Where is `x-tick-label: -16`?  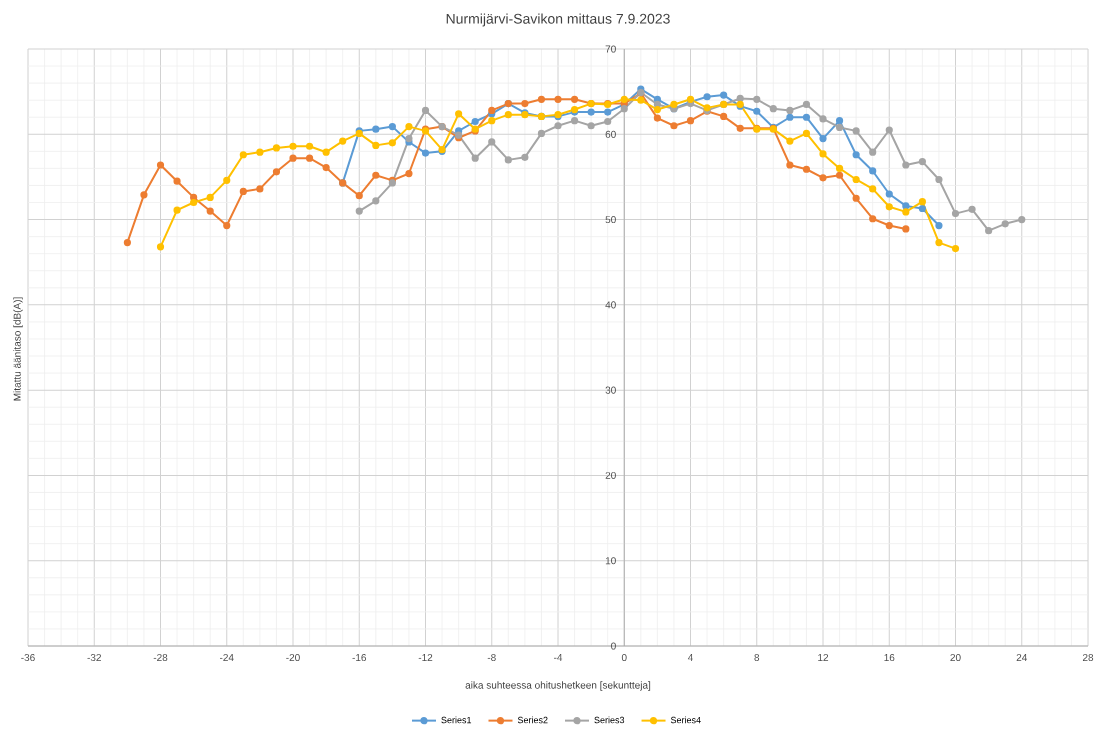 x-tick-label: -16 is located at coordinates (359, 657).